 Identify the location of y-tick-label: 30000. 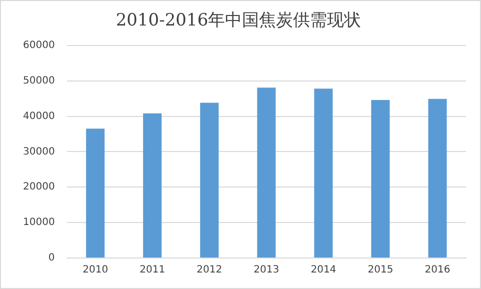
(39, 152).